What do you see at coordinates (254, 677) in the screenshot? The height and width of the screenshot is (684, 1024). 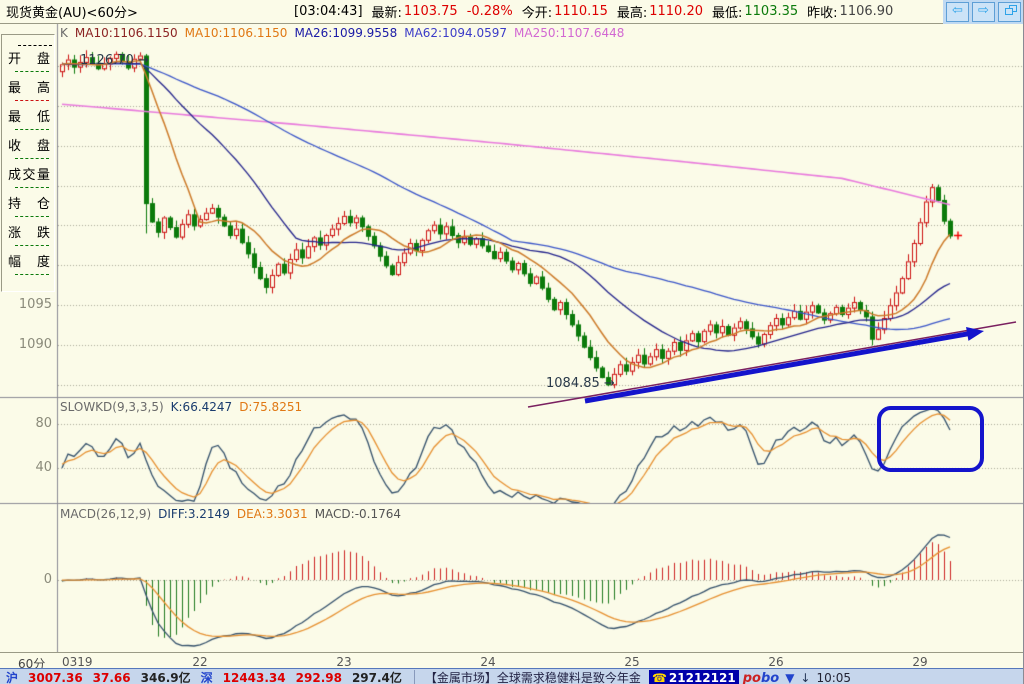 I see `market-field-5: 12443.34` at bounding box center [254, 677].